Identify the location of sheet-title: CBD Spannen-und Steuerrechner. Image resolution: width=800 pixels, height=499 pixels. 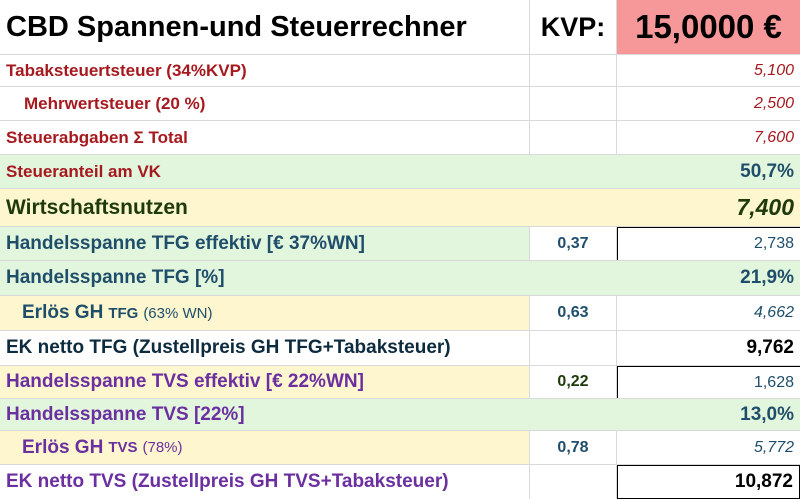
(265, 27).